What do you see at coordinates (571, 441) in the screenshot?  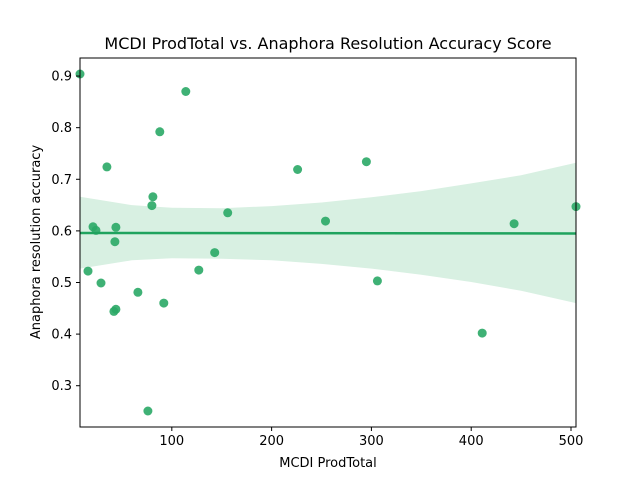 I see `x-tick-label: 500` at bounding box center [571, 441].